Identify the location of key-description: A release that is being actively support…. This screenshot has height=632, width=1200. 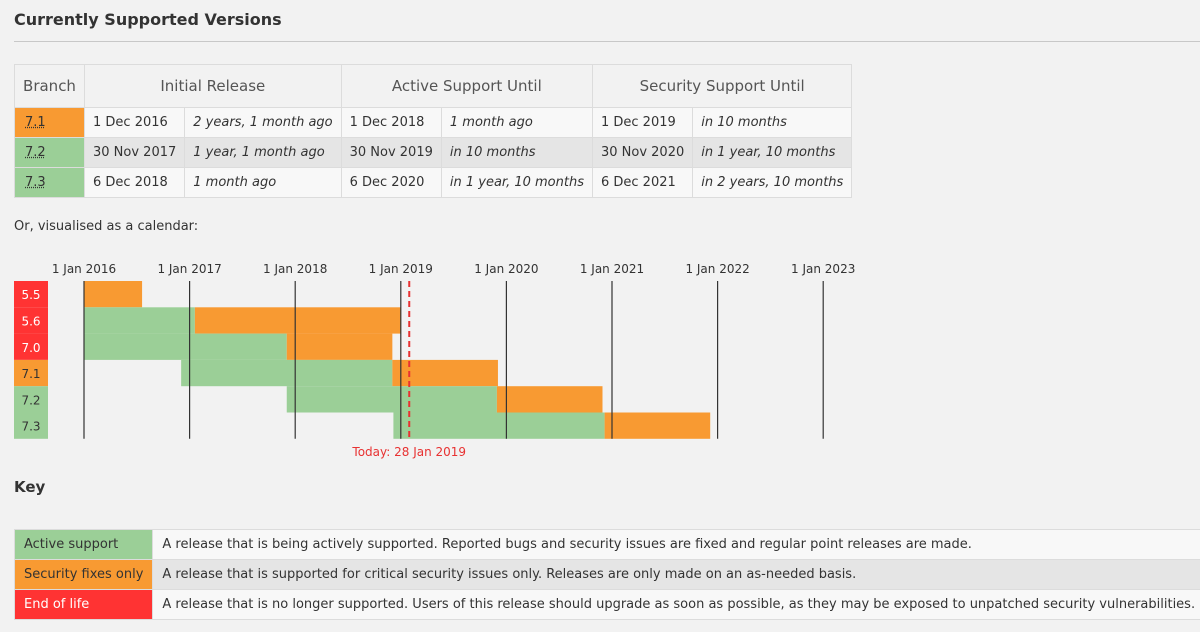
(676, 544).